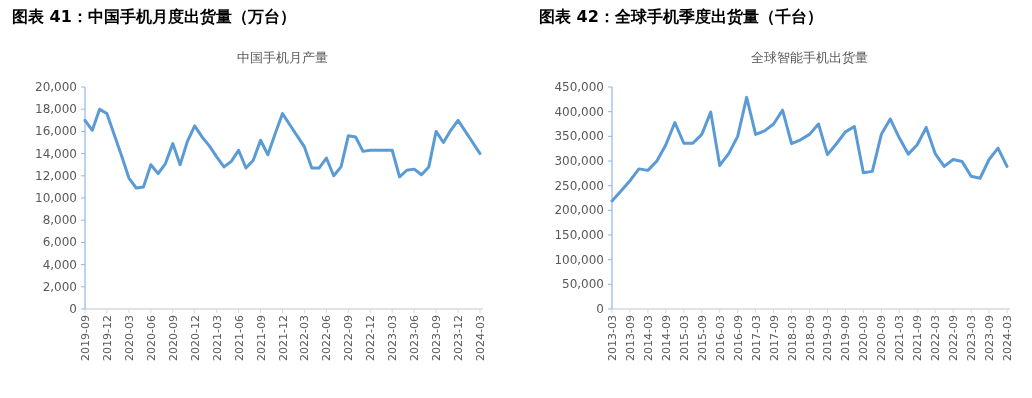 This screenshot has height=398, width=1032. I want to click on x-tick-label: 2013-09, so click(630, 338).